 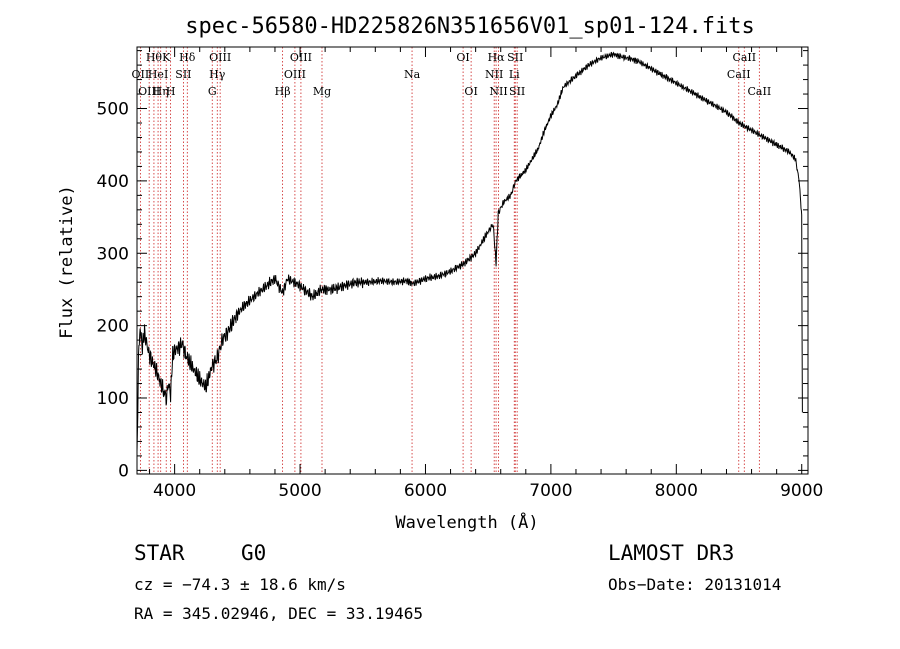 I want to click on line-label-14: OIII, so click(x=301, y=57).